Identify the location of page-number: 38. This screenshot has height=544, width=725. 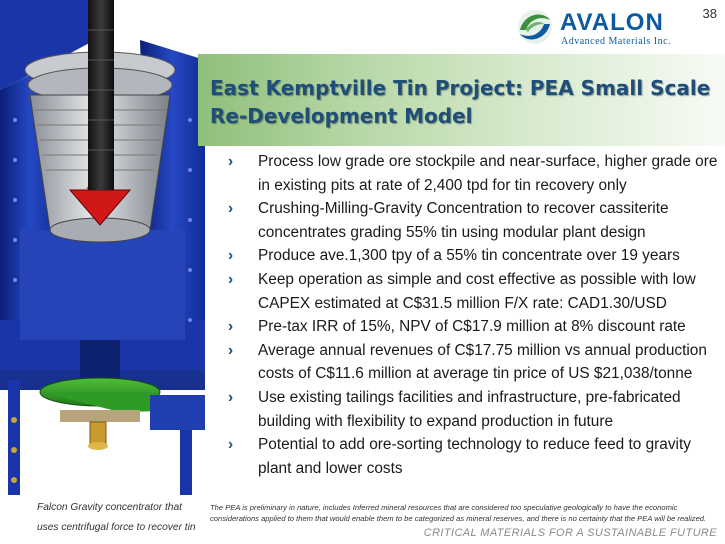
(709, 13).